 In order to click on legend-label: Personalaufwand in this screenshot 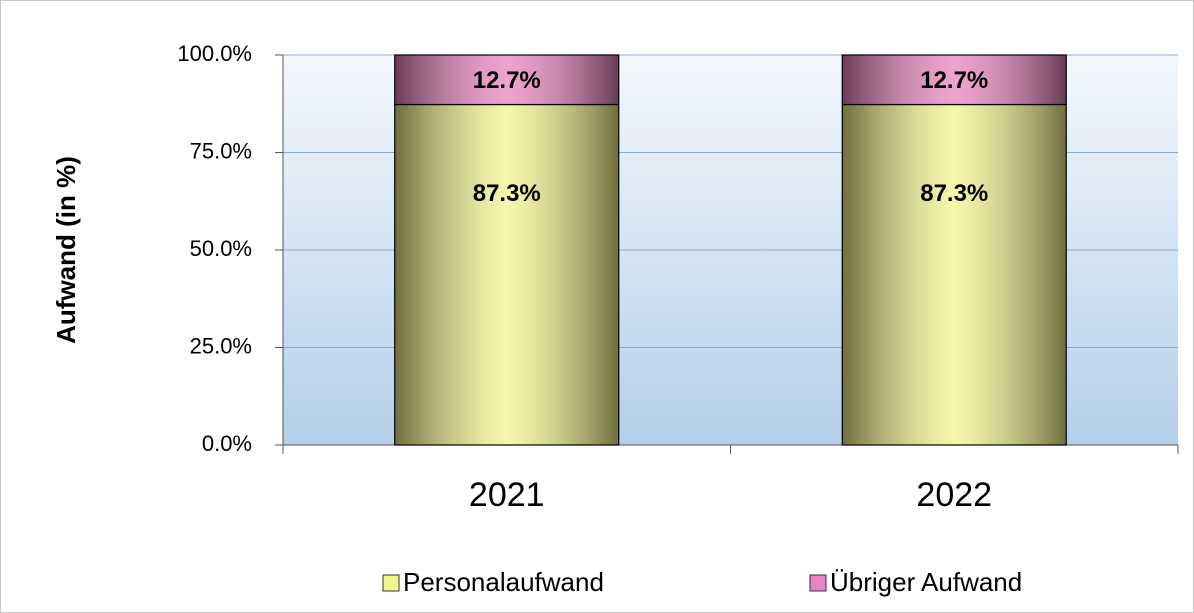, I will do `click(503, 582)`.